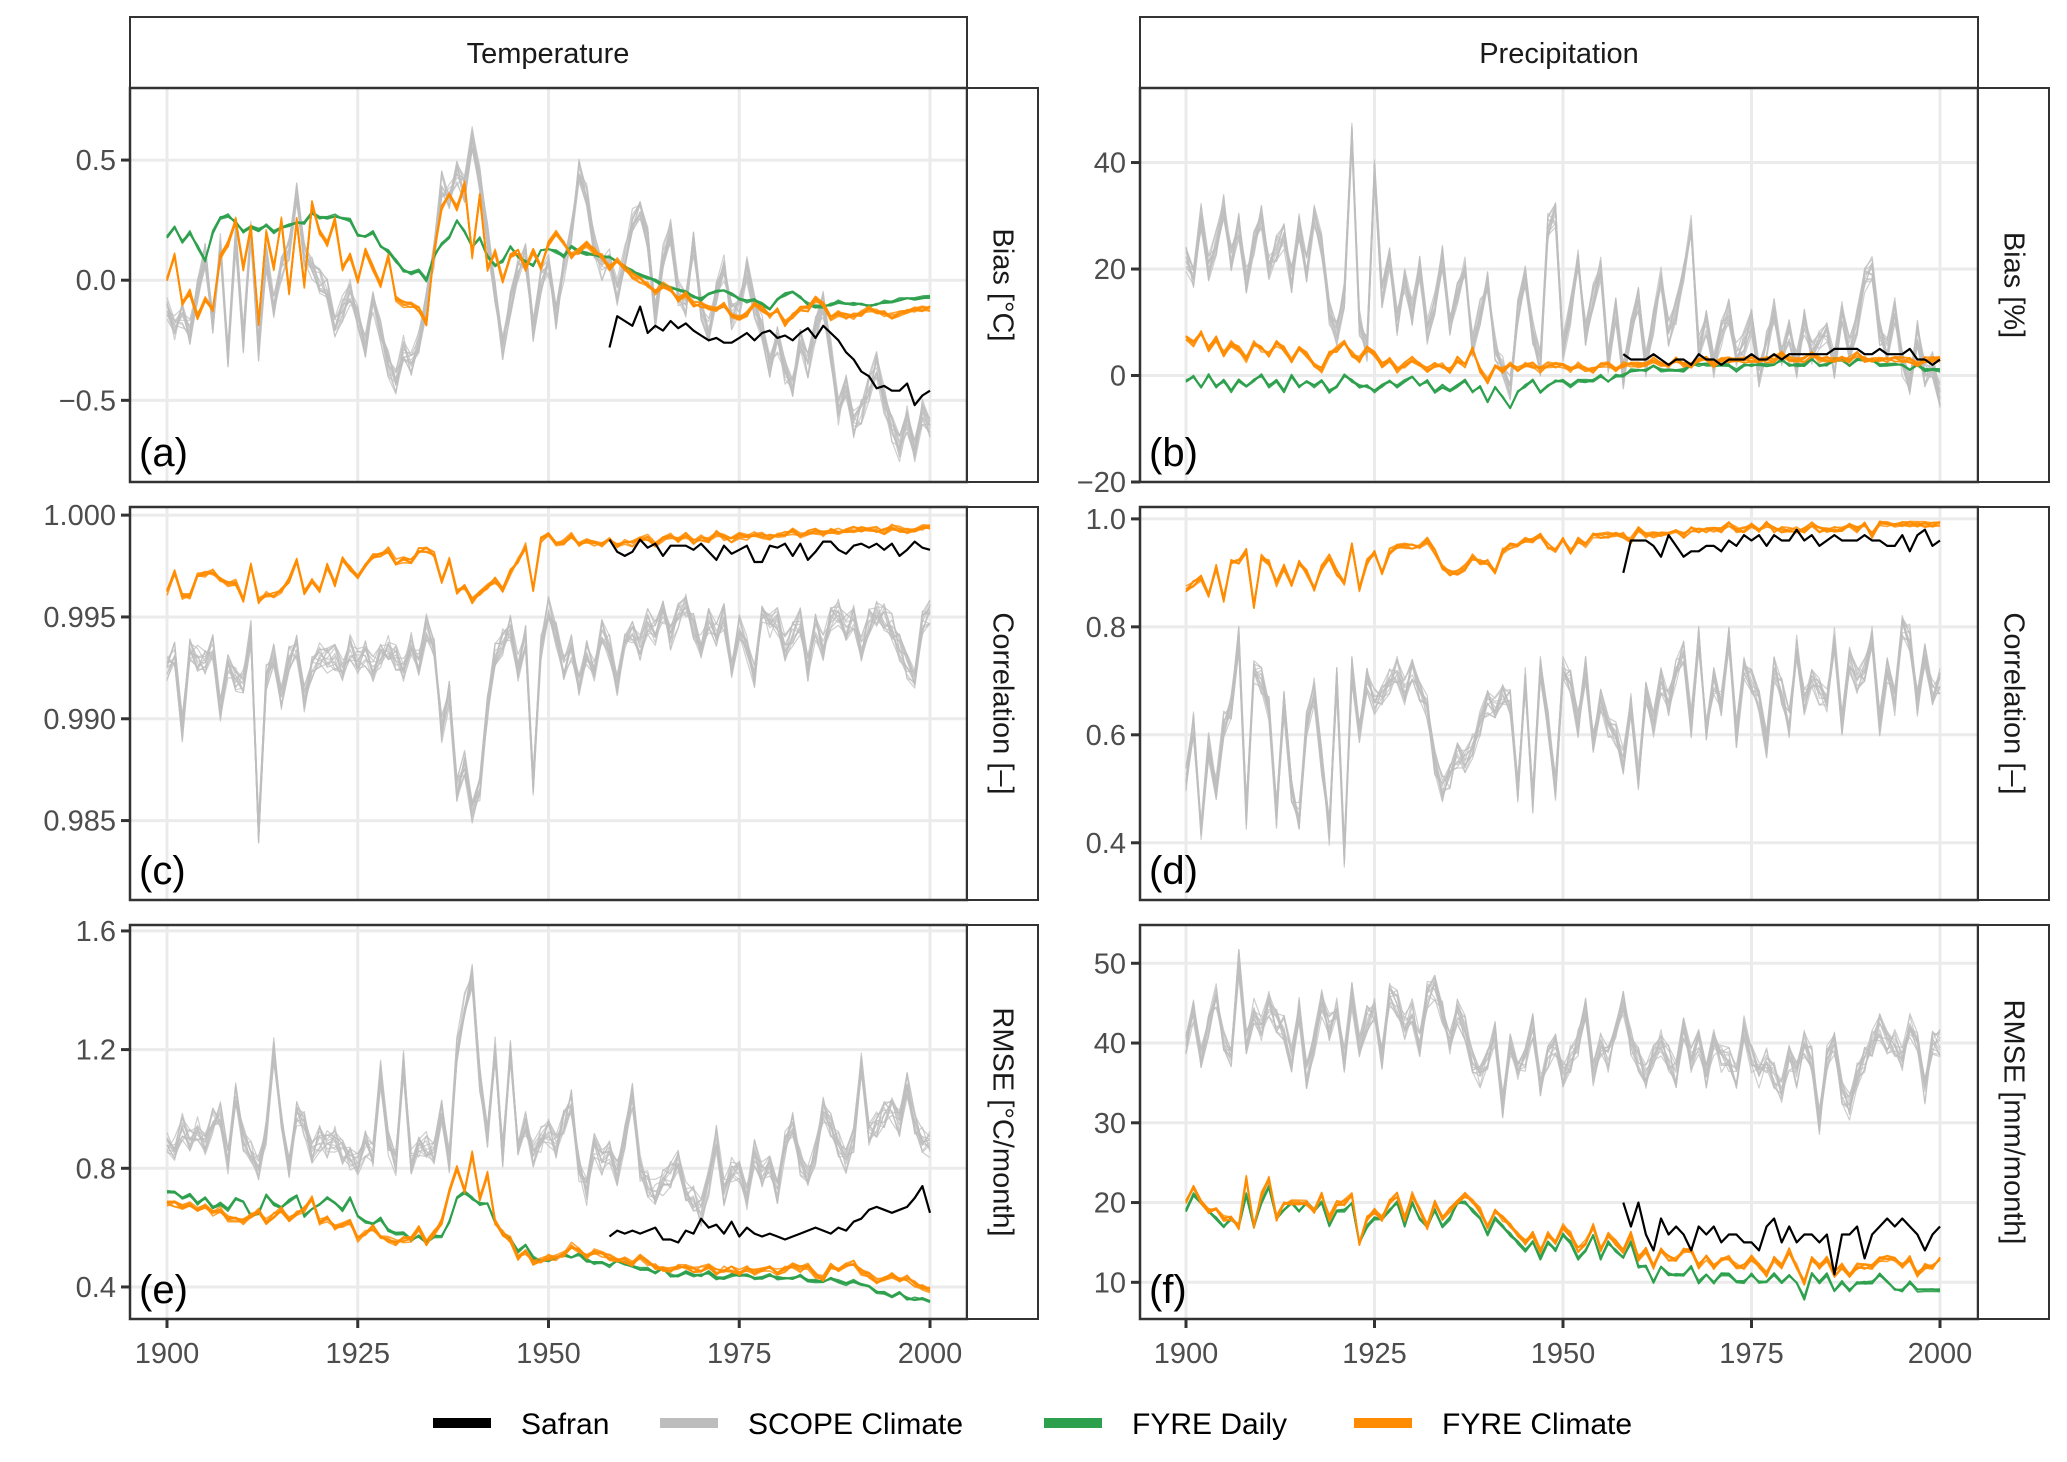 This screenshot has width=2067, height=1462. Describe the element at coordinates (565, 1424) in the screenshot. I see `legend-label-safran: Safran` at that location.